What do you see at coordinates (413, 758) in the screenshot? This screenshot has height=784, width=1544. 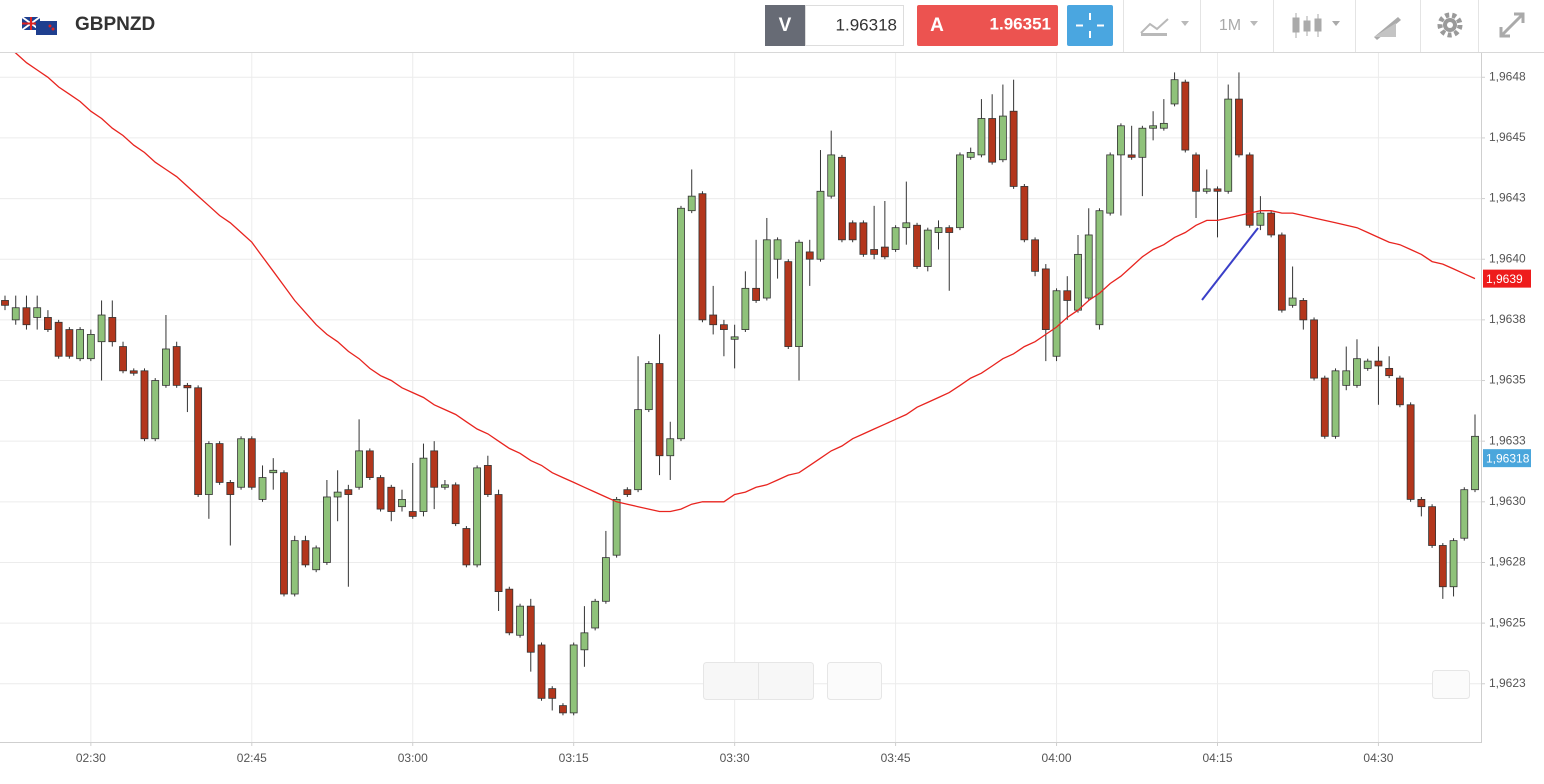 I see `x-tick-label: 03:00` at bounding box center [413, 758].